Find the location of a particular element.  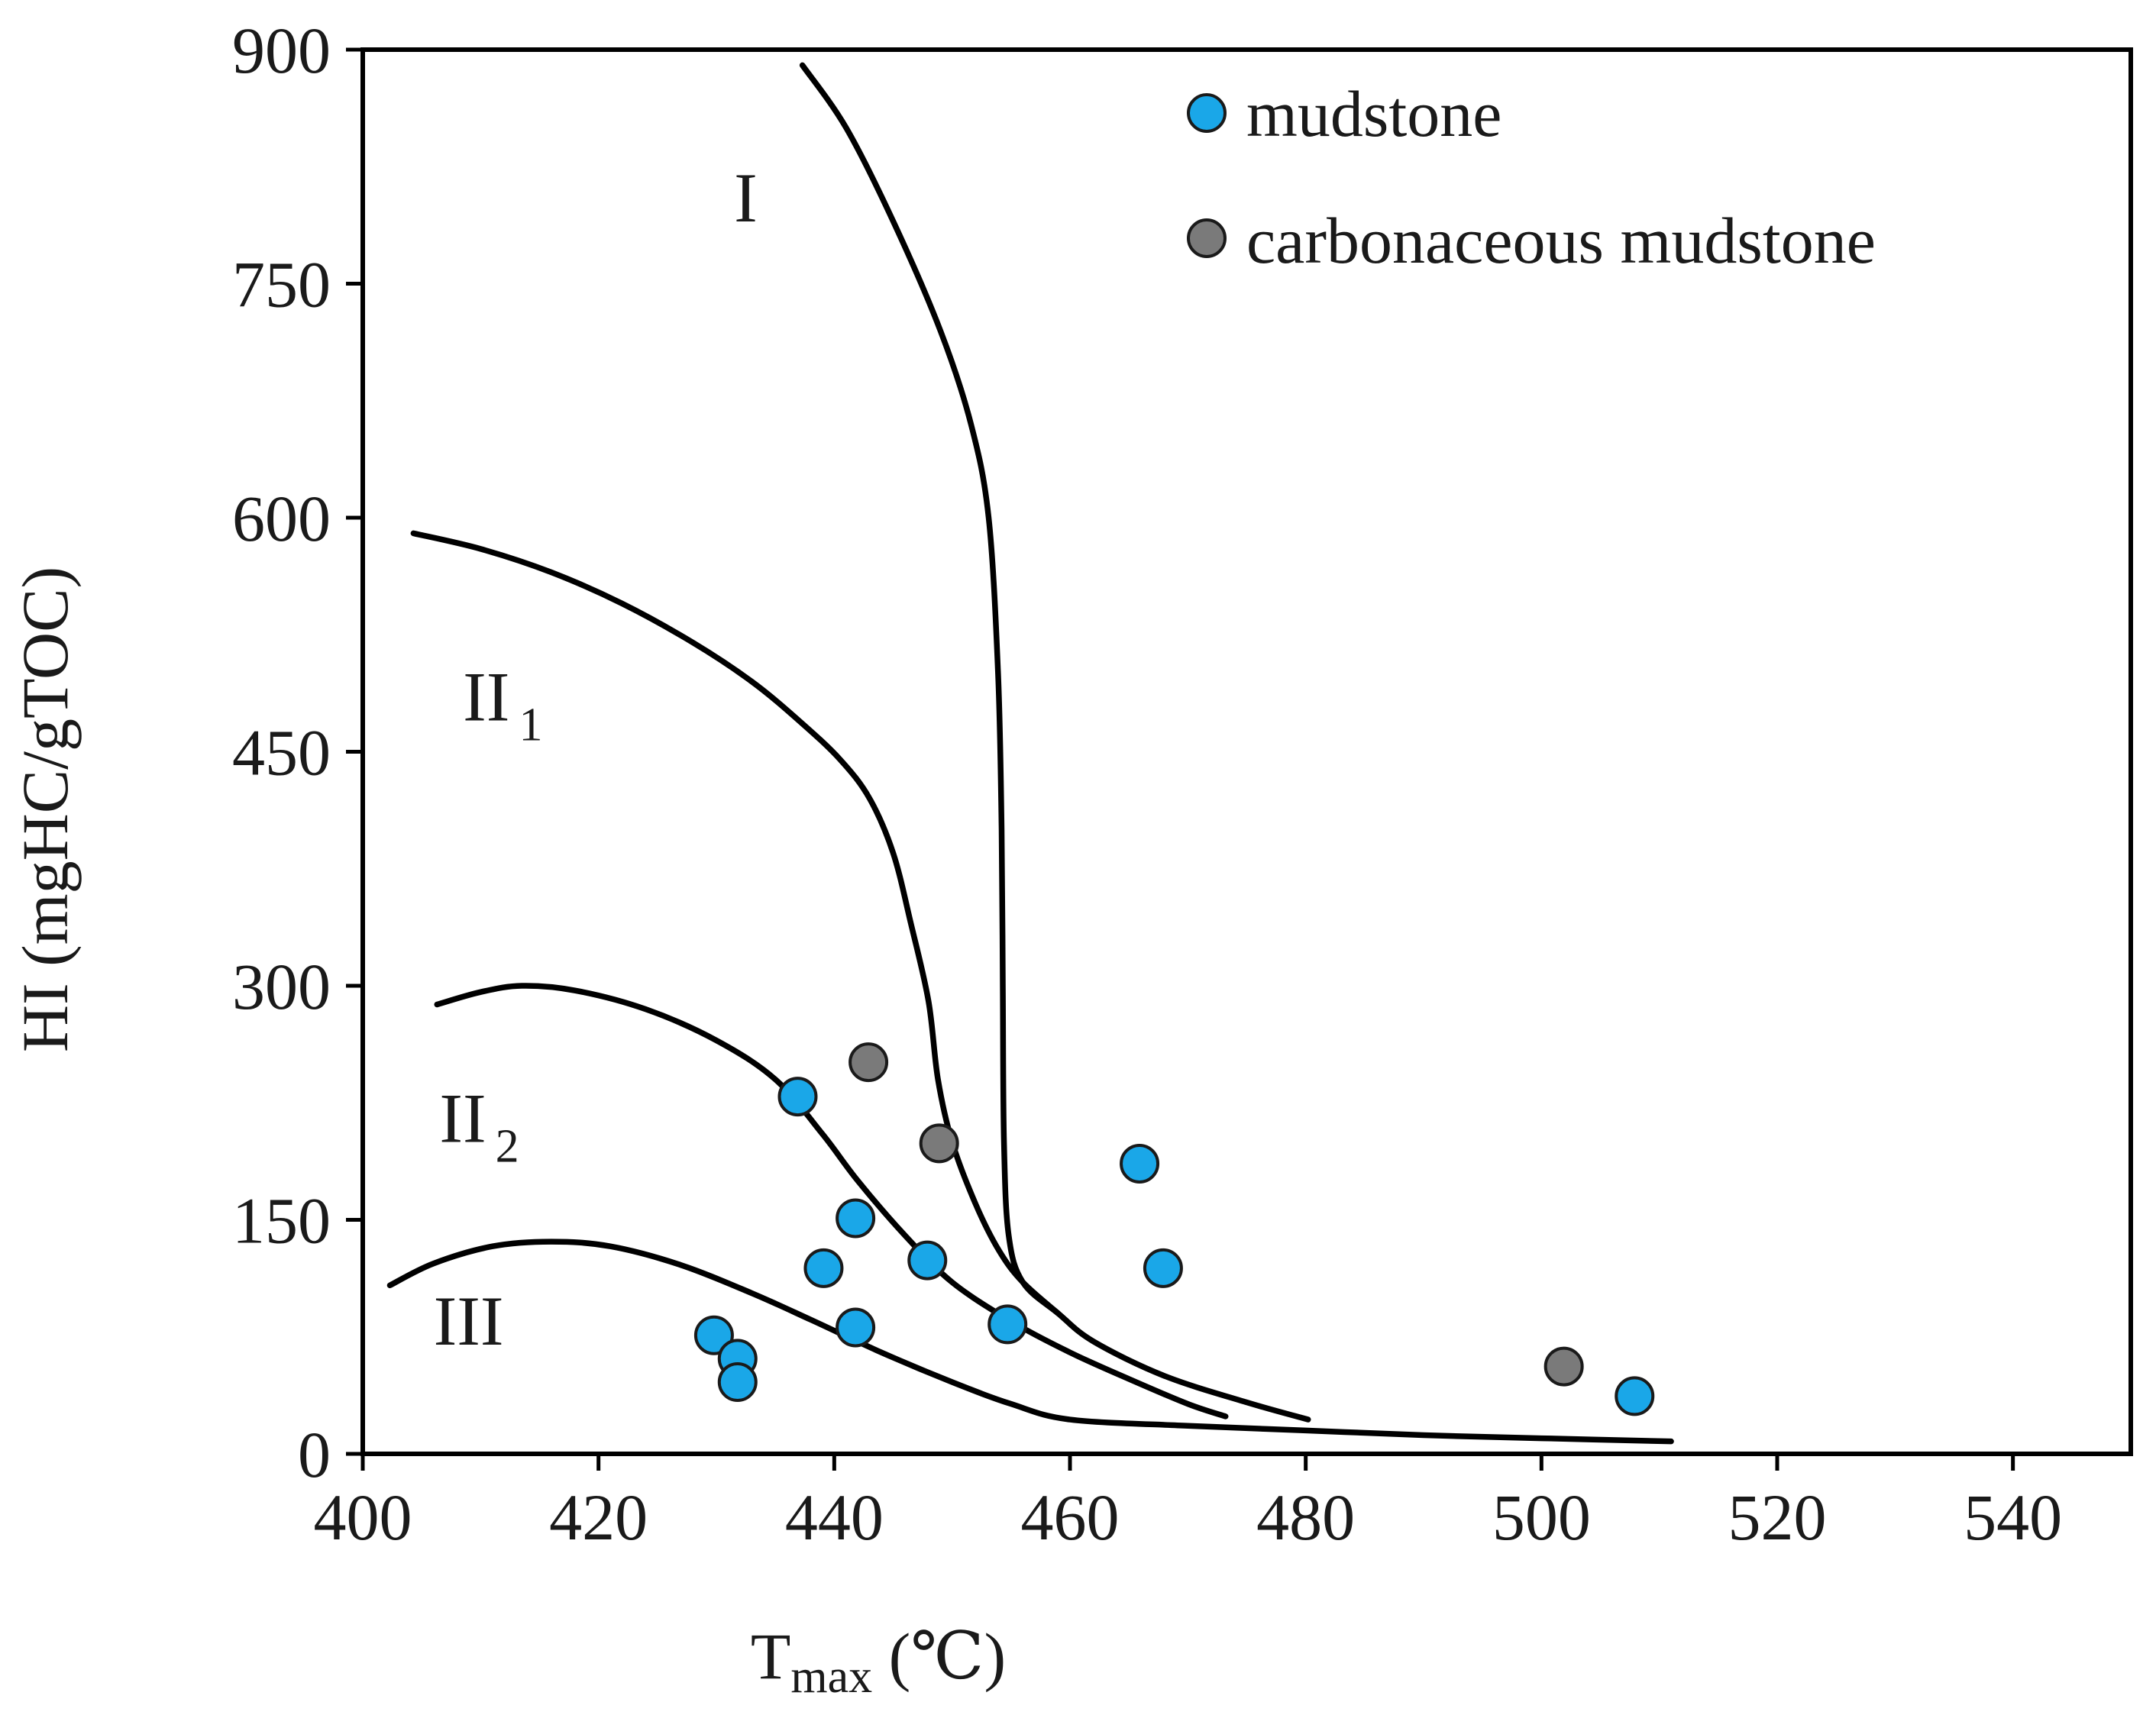

x-tick-label-520: 520 is located at coordinates (1777, 1517).